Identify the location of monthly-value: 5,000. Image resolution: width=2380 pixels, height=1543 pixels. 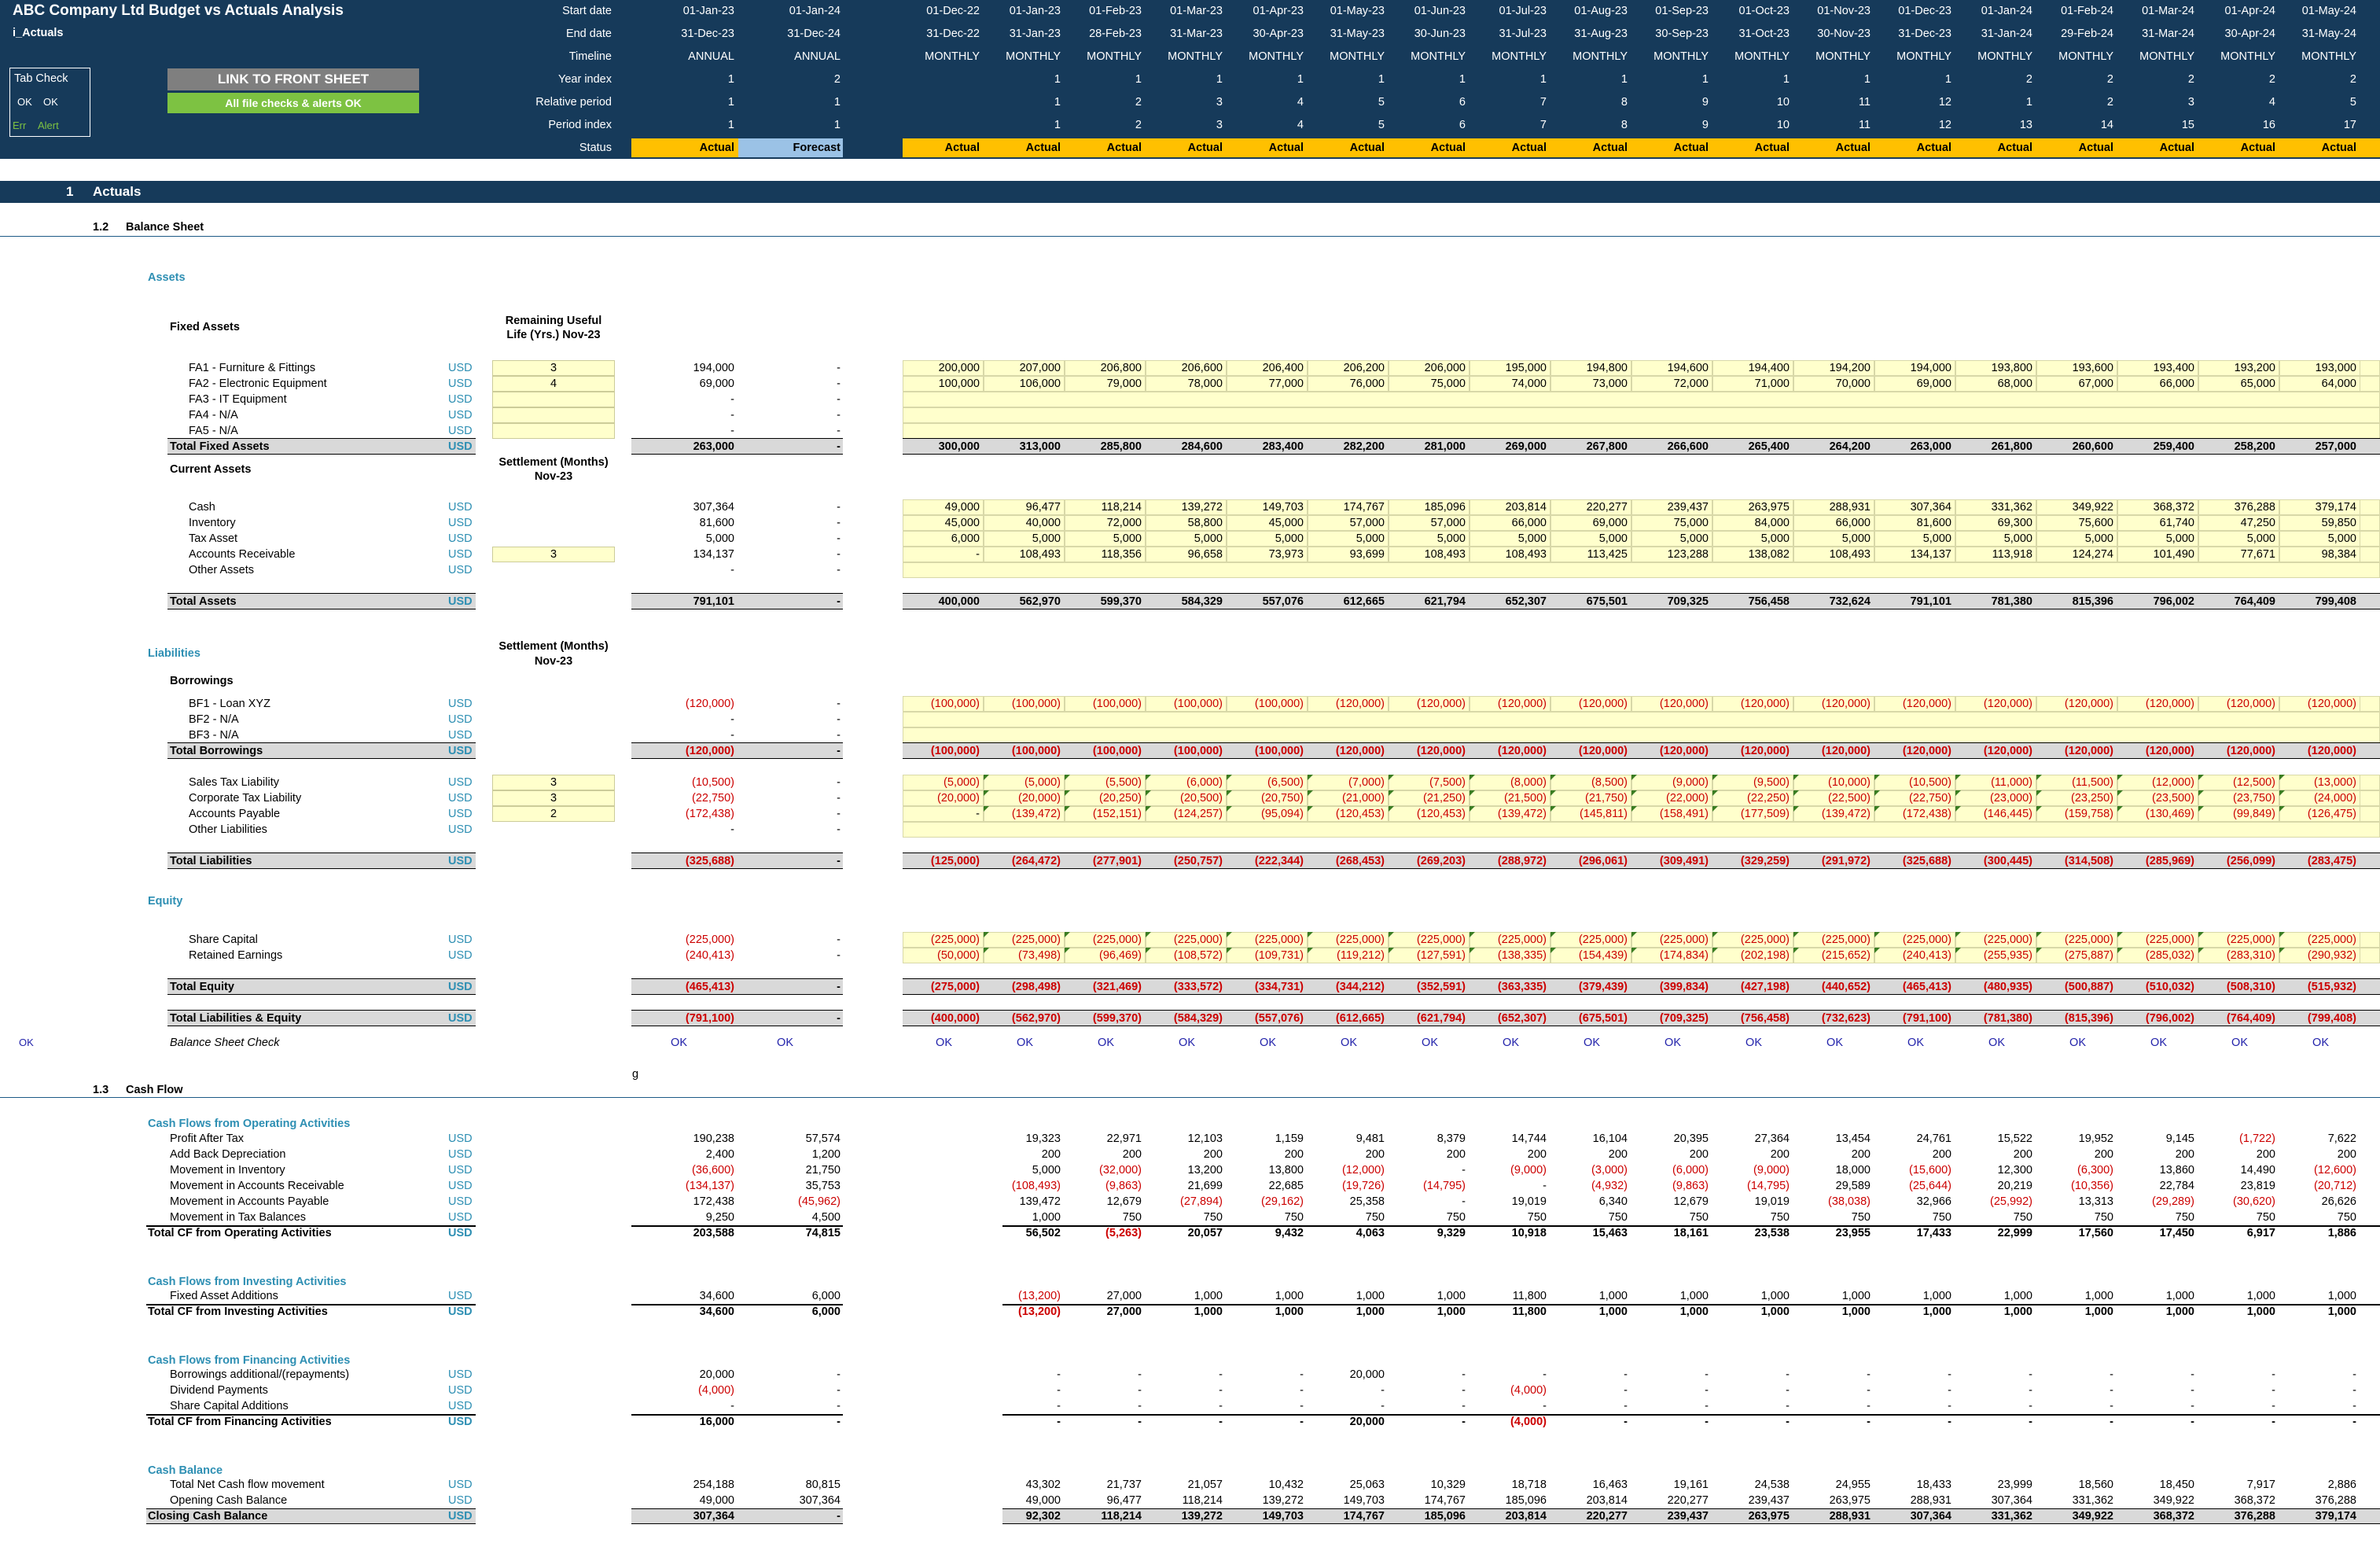
(1127, 539).